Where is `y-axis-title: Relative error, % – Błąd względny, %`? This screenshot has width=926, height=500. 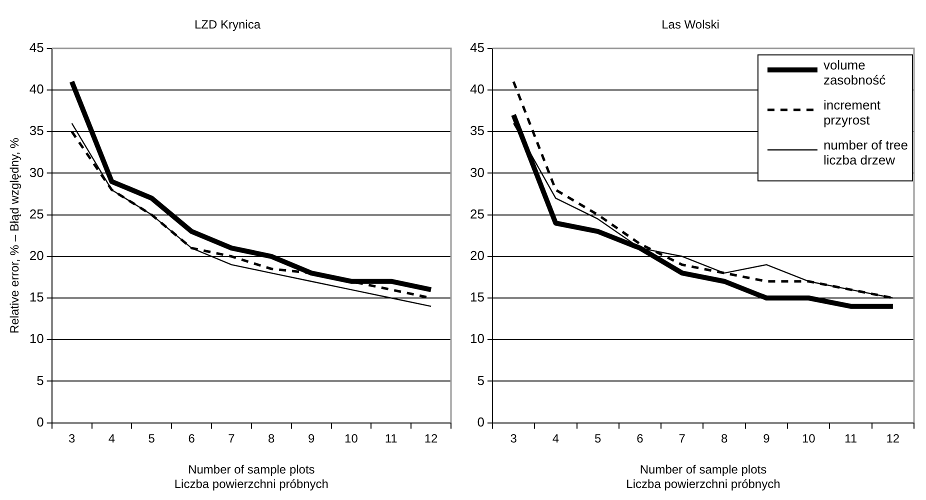
y-axis-title: Relative error, % – Błąd względny, % is located at coordinates (15, 235).